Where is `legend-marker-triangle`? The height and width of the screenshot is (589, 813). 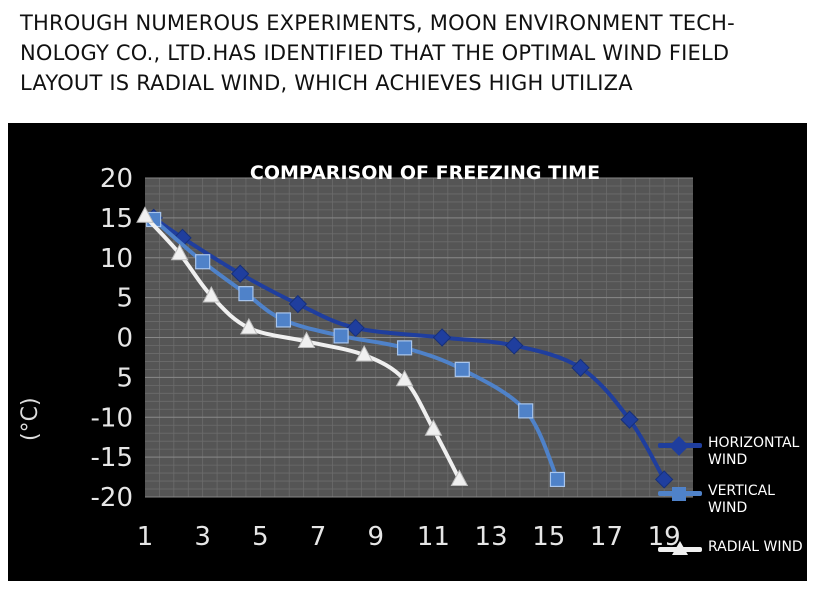 legend-marker-triangle is located at coordinates (680, 548).